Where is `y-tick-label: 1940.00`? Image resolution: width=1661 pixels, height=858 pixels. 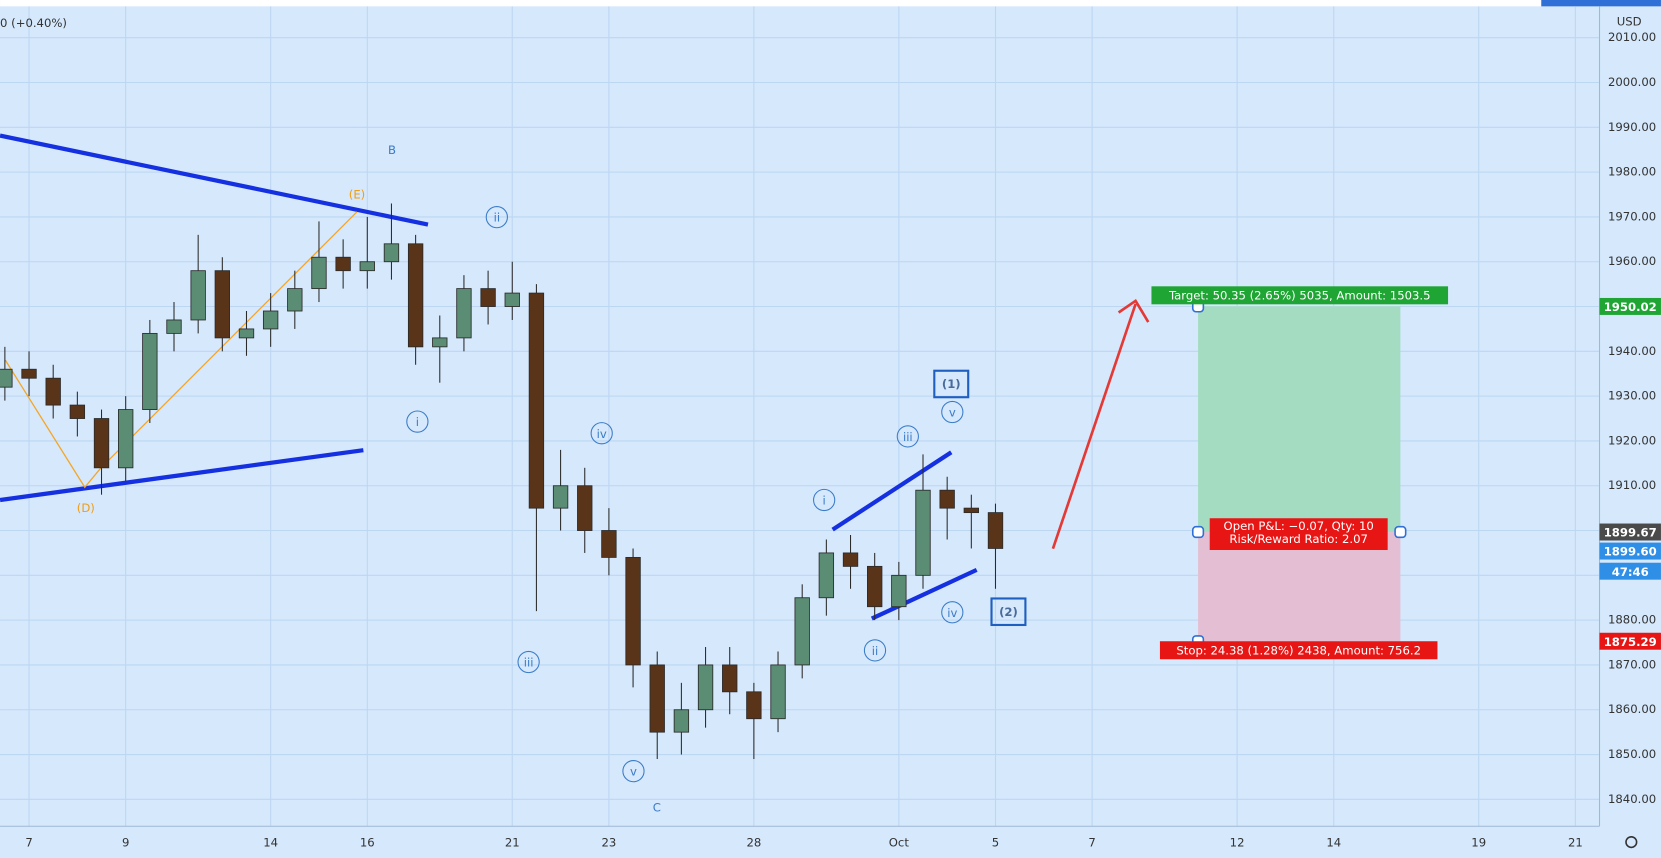
y-tick-label: 1940.00 is located at coordinates (1632, 351).